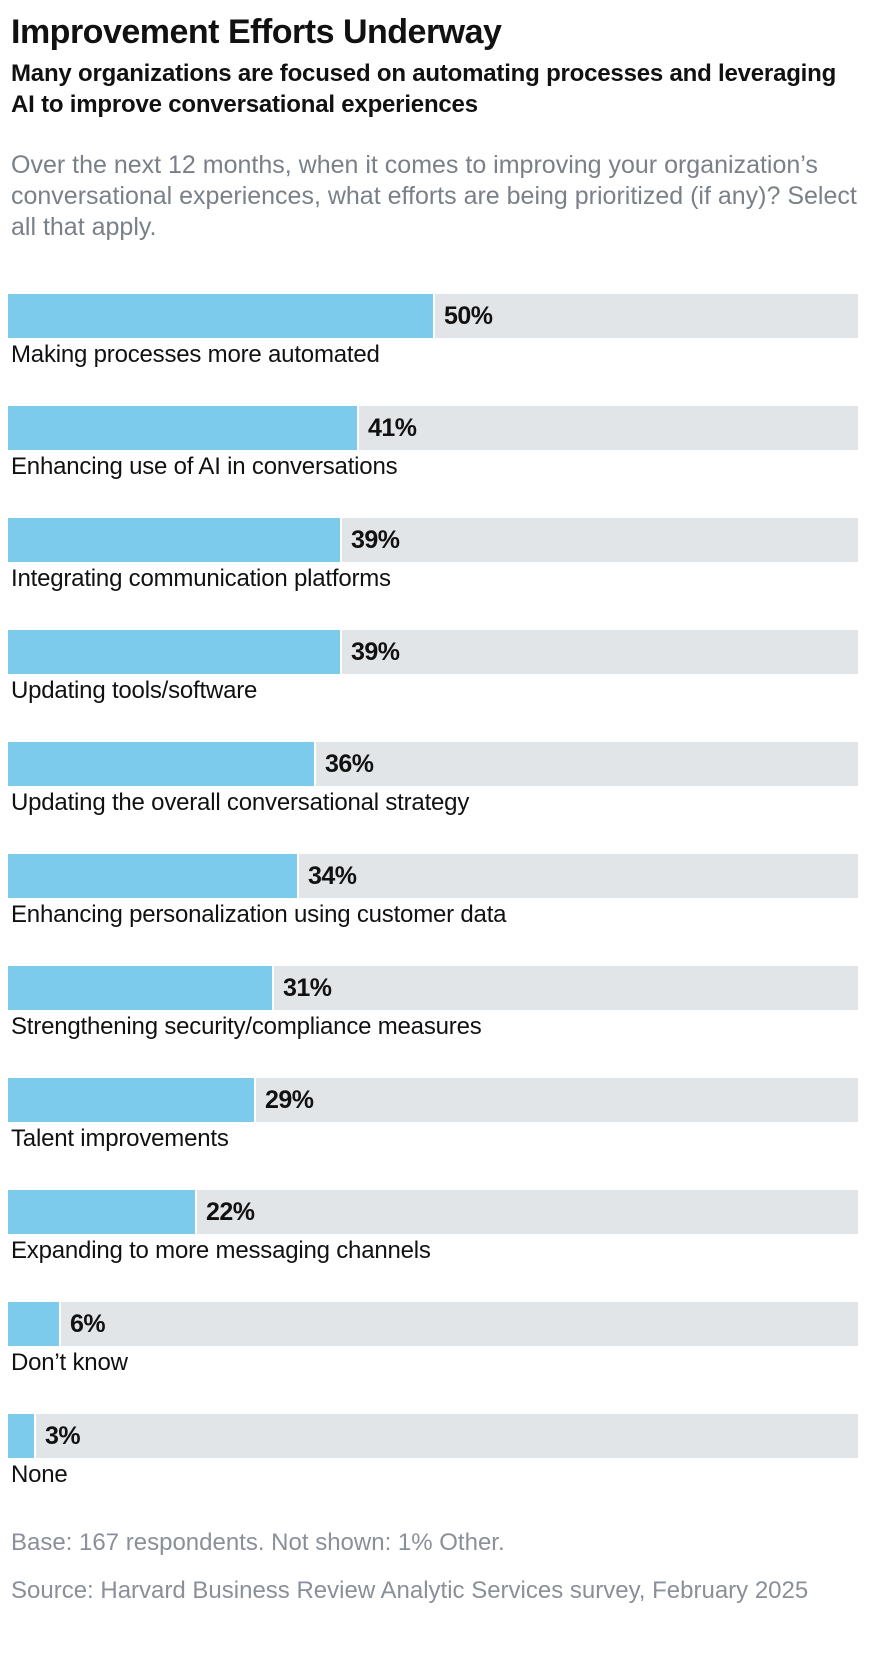  What do you see at coordinates (433, 558) in the screenshot?
I see `bar-row: 39% Integrating communication platforms` at bounding box center [433, 558].